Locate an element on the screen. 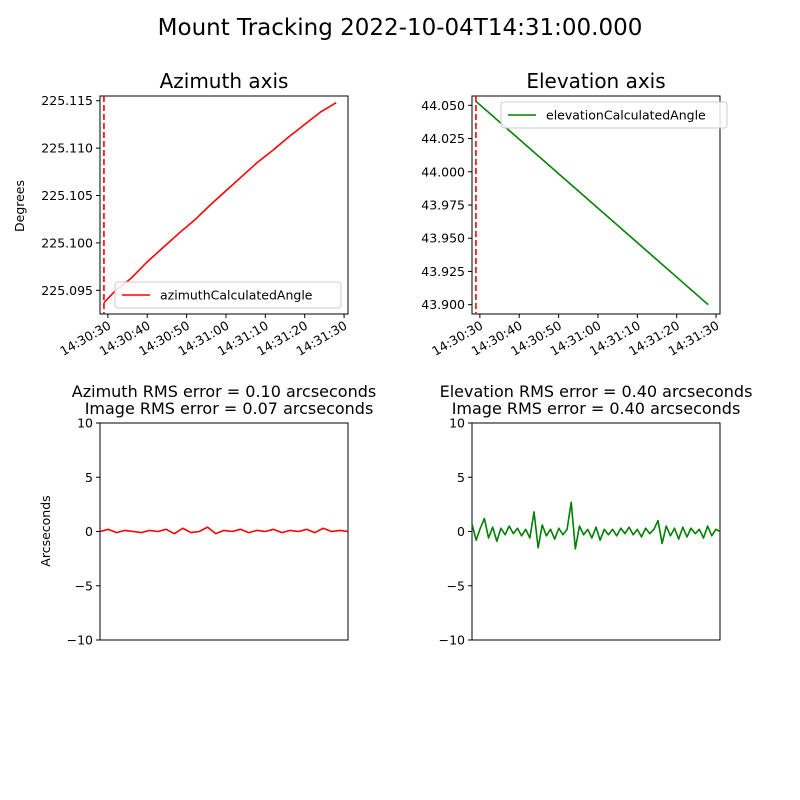 Image resolution: width=800 pixels, height=800 pixels. el-ytick-label: 44.000 is located at coordinates (443, 171).